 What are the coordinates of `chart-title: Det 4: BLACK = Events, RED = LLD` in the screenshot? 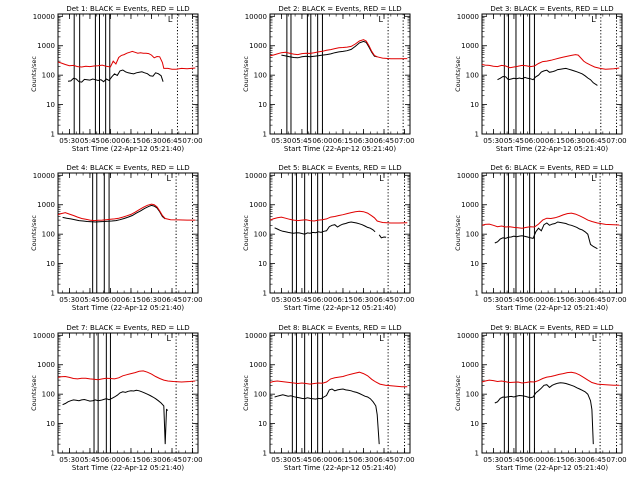 It's located at (127, 168).